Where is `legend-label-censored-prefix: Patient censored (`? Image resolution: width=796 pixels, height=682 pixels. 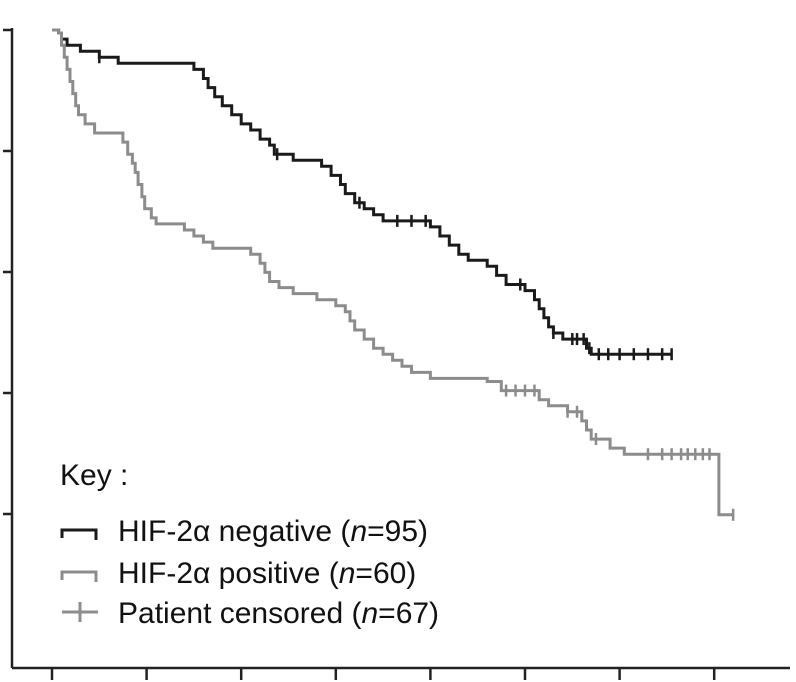
legend-label-censored-prefix: Patient censored ( is located at coordinates (239, 613).